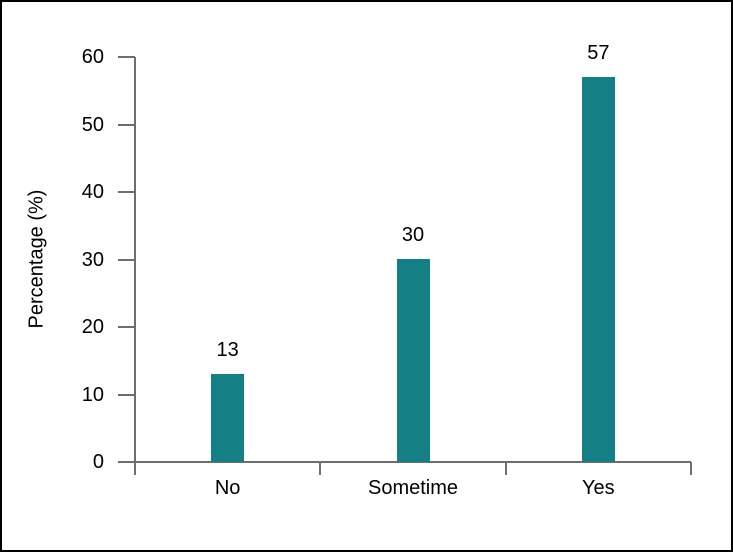 This screenshot has height=552, width=733. What do you see at coordinates (598, 53) in the screenshot?
I see `bar-value-label: 57` at bounding box center [598, 53].